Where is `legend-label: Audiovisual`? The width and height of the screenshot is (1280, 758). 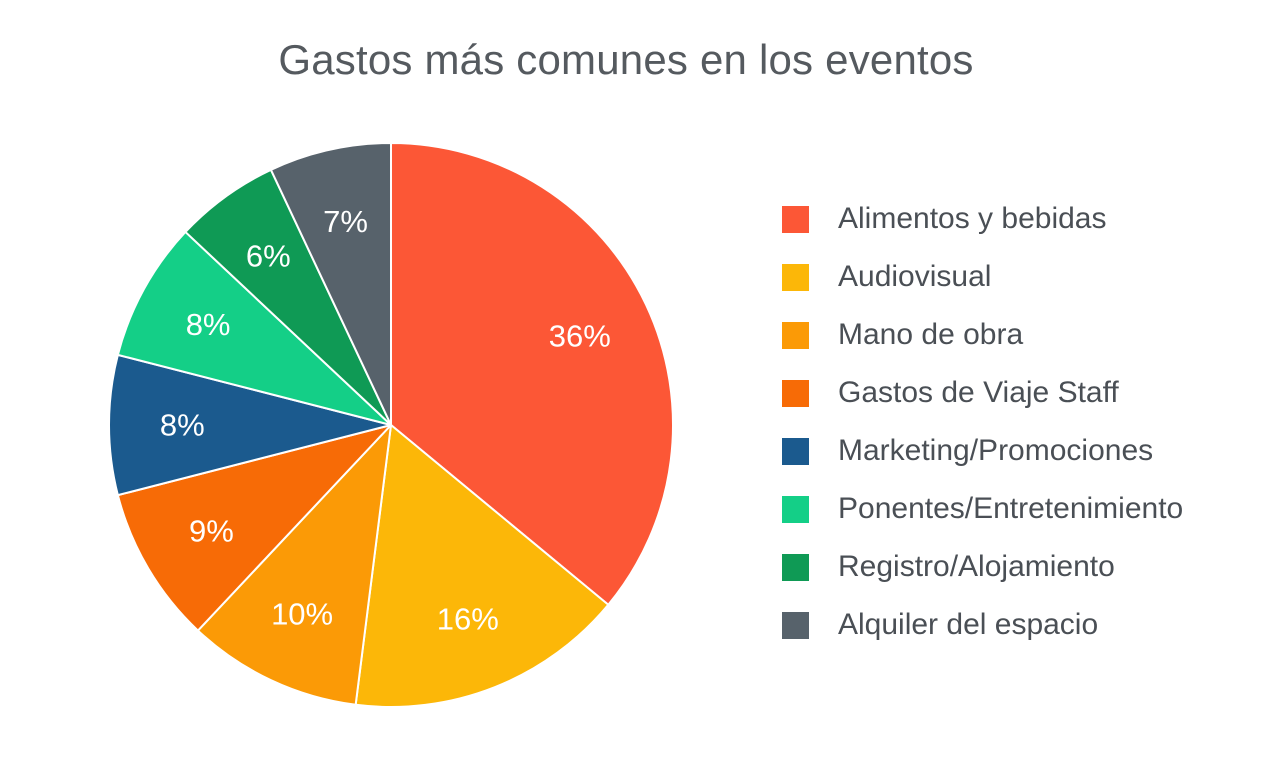
legend-label: Audiovisual is located at coordinates (915, 276).